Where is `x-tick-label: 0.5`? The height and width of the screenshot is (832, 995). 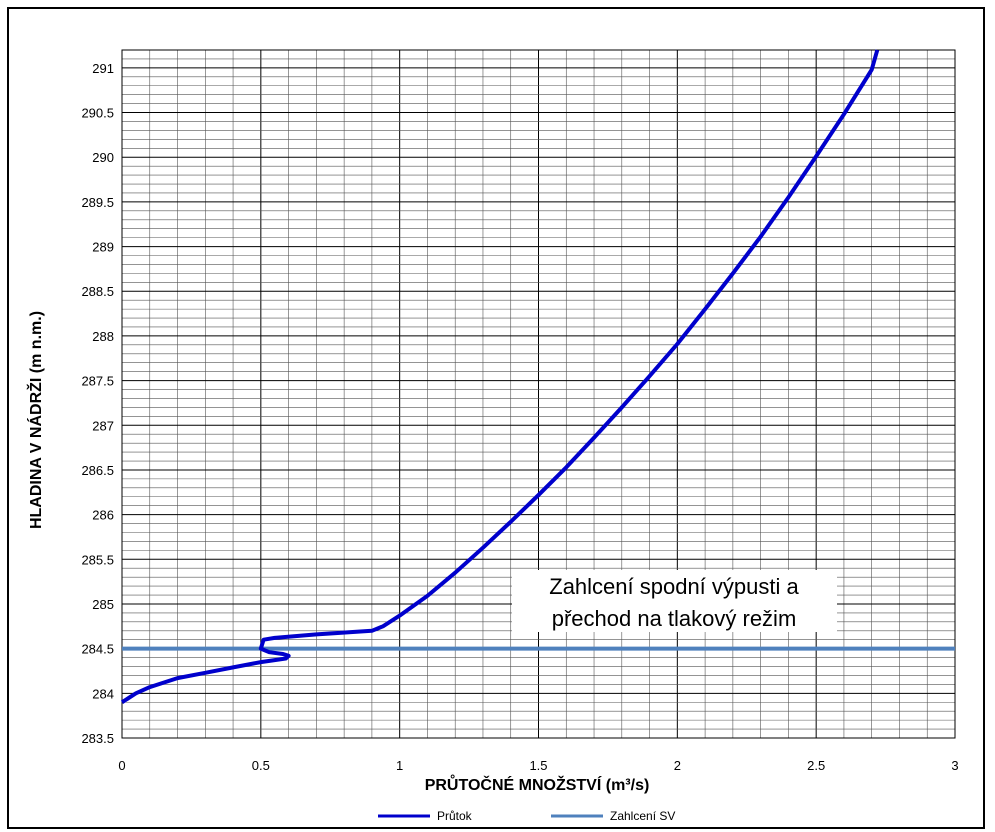
x-tick-label: 0.5 is located at coordinates (261, 765).